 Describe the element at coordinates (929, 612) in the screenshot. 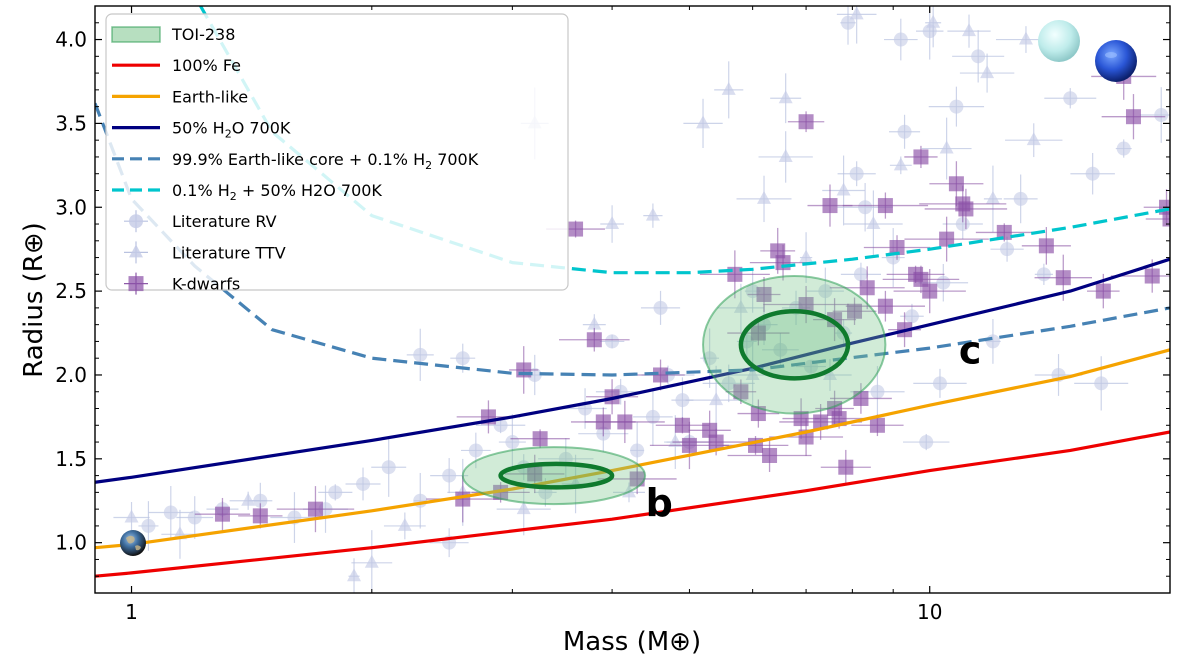

I see `x-tick-label: 10` at that location.